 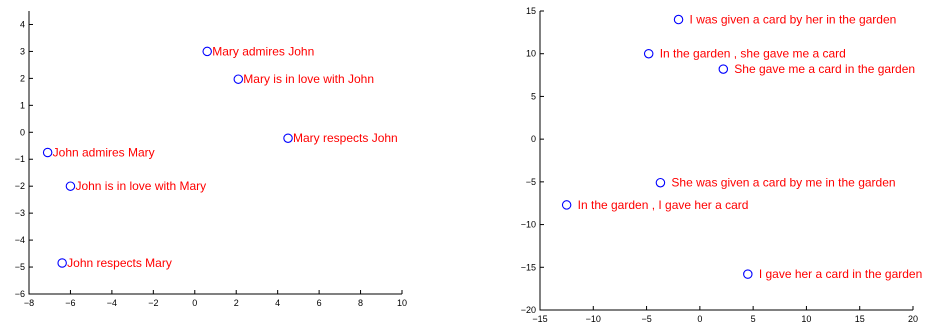 What do you see at coordinates (22, 24) in the screenshot?
I see `y-tick-label: 4` at bounding box center [22, 24].